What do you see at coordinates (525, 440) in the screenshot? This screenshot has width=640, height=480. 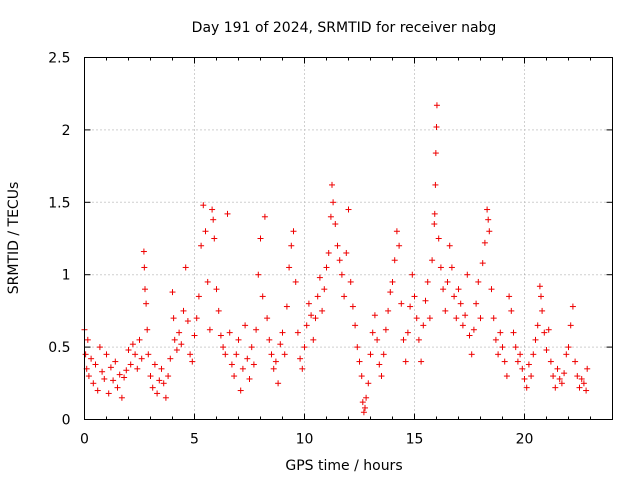 I see `x-tick-label: 20` at bounding box center [525, 440].